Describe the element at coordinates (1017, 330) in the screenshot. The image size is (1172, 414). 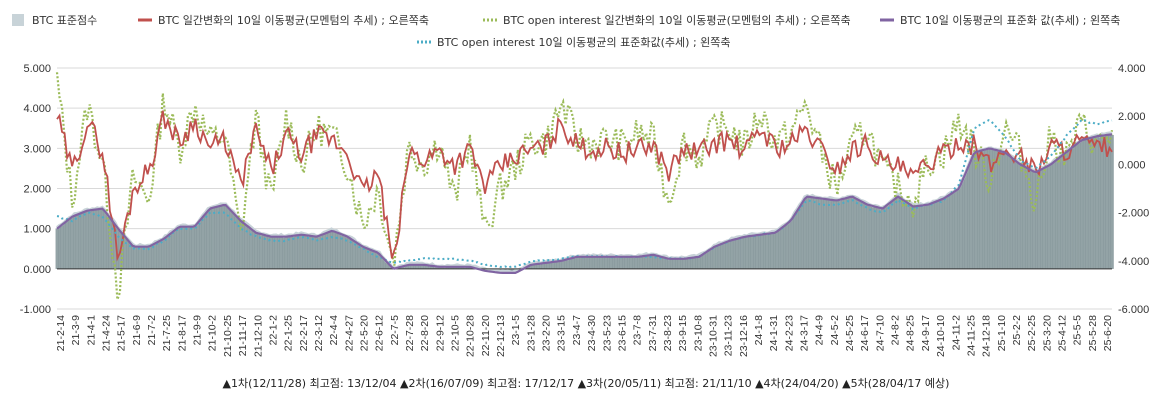
I see `x-tick-label: 25-2-2` at that location.